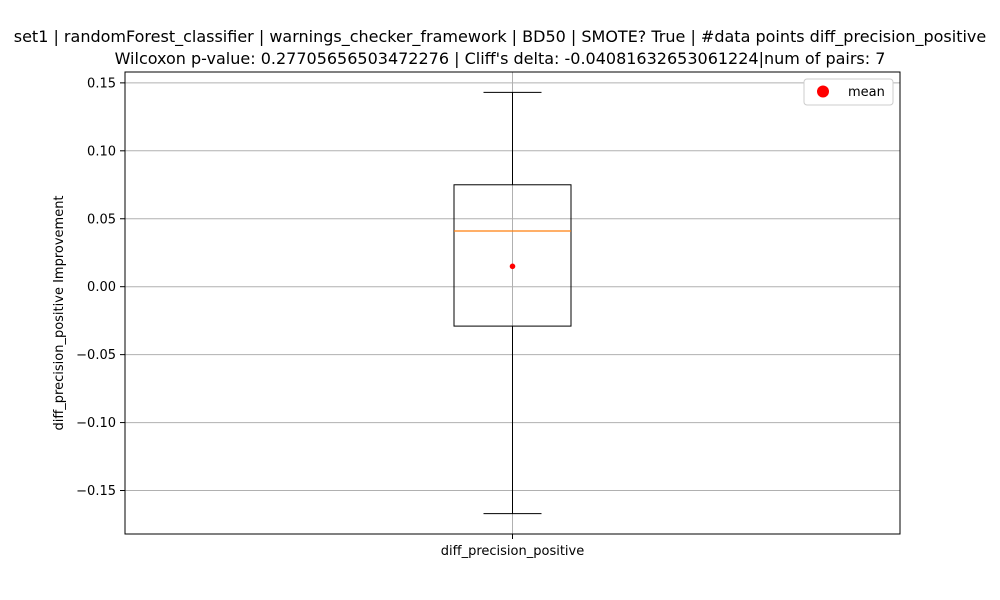 The width and height of the screenshot is (1000, 600). What do you see at coordinates (96, 423) in the screenshot?
I see `y-tick-label: −0.10` at bounding box center [96, 423].